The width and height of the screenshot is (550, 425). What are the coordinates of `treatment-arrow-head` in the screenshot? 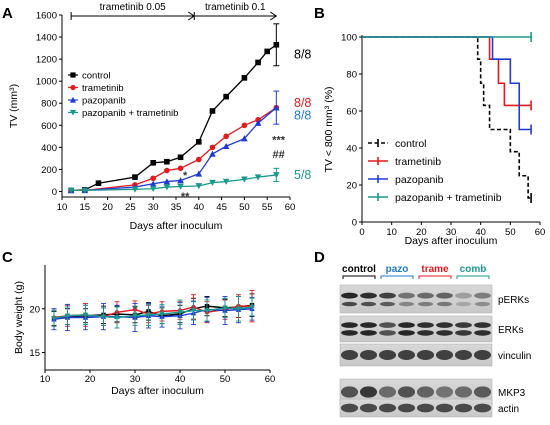 It's located at (274, 16).